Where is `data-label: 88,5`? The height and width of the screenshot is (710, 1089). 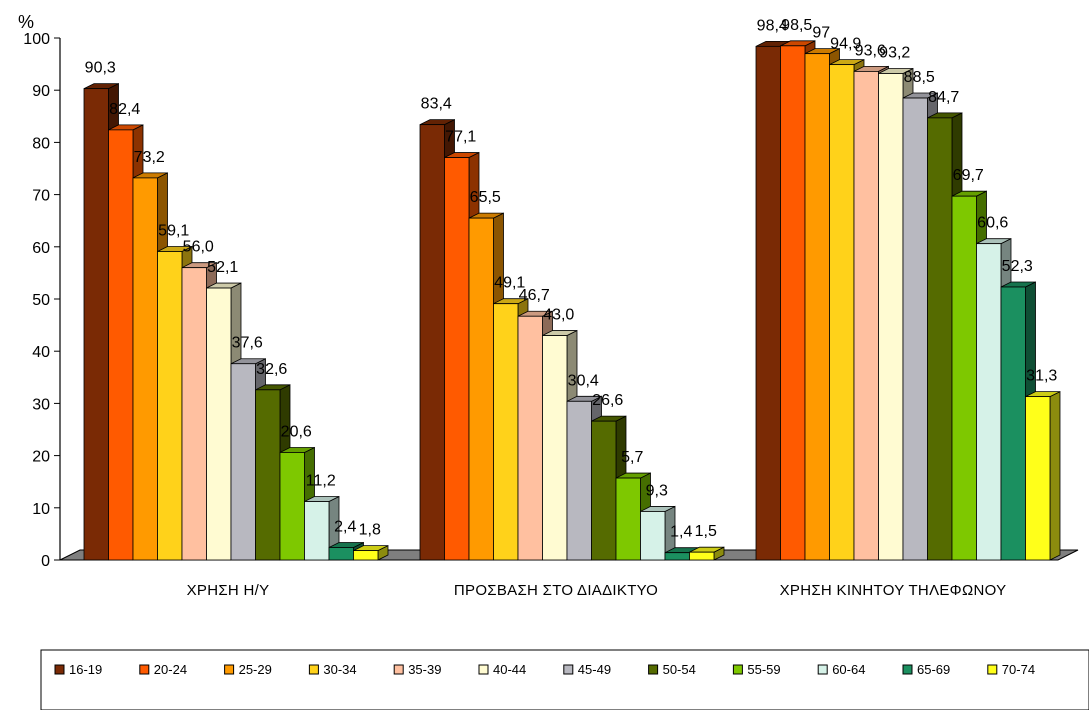
data-label: 88,5 is located at coordinates (919, 77).